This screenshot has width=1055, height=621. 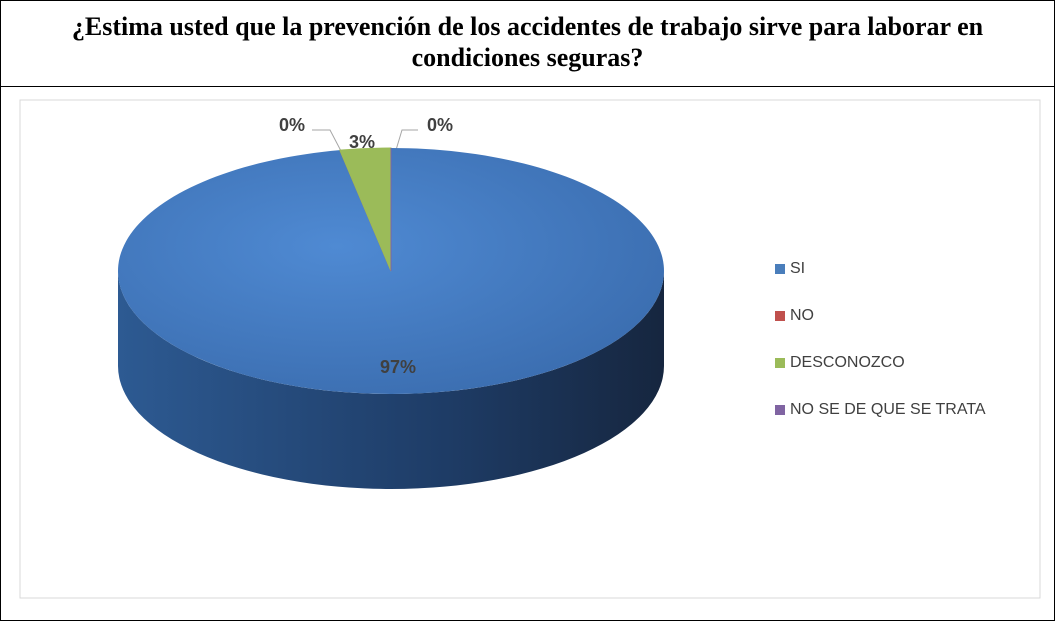 I want to click on legend-label: SI, so click(x=797, y=268).